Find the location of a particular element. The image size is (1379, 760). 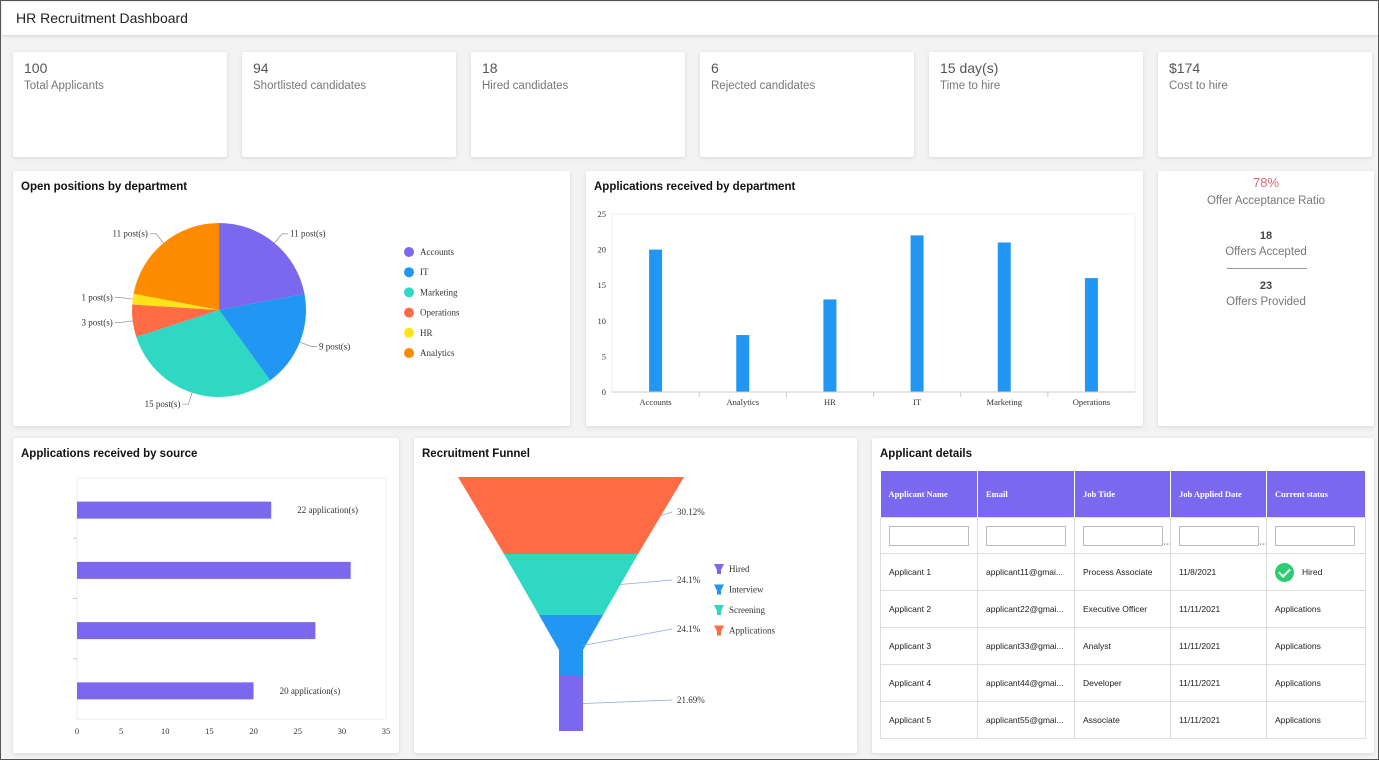

pie-data-label: 3 post(s) is located at coordinates (97, 322).